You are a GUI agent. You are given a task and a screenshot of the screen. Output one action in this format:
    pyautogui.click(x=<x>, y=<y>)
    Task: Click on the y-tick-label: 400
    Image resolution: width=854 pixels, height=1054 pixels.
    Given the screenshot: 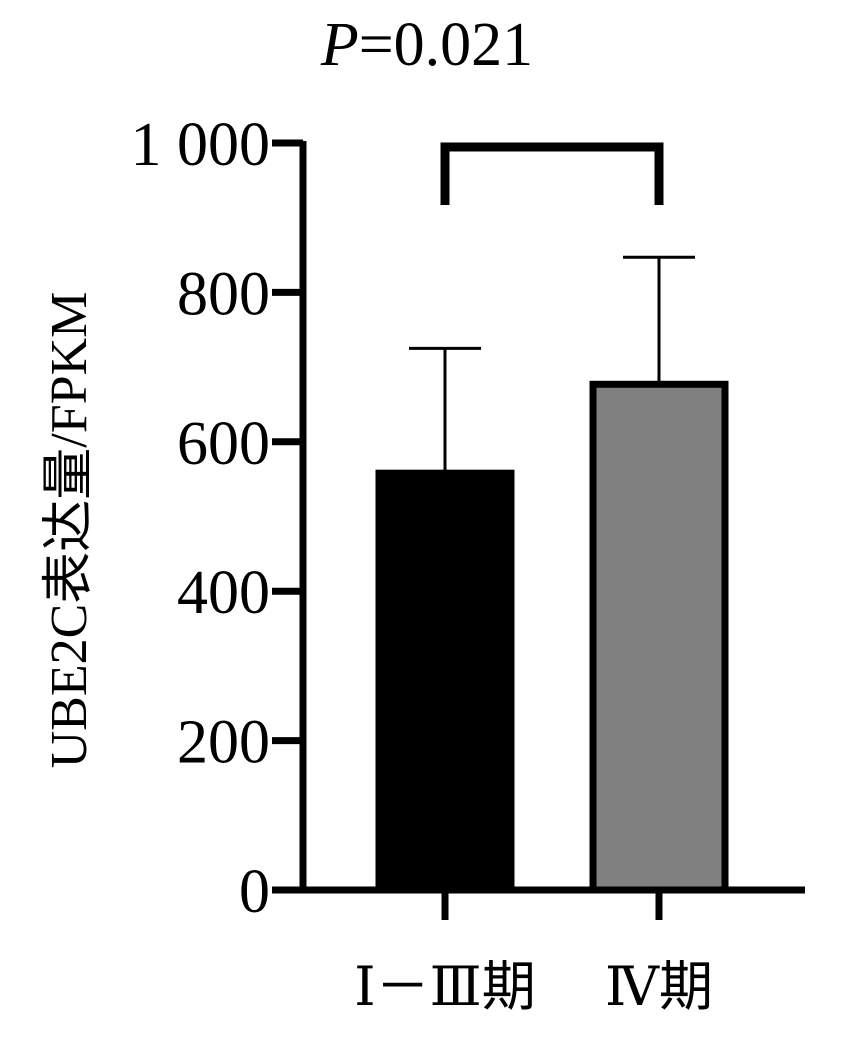 What is the action you would take?
    pyautogui.click(x=223, y=593)
    